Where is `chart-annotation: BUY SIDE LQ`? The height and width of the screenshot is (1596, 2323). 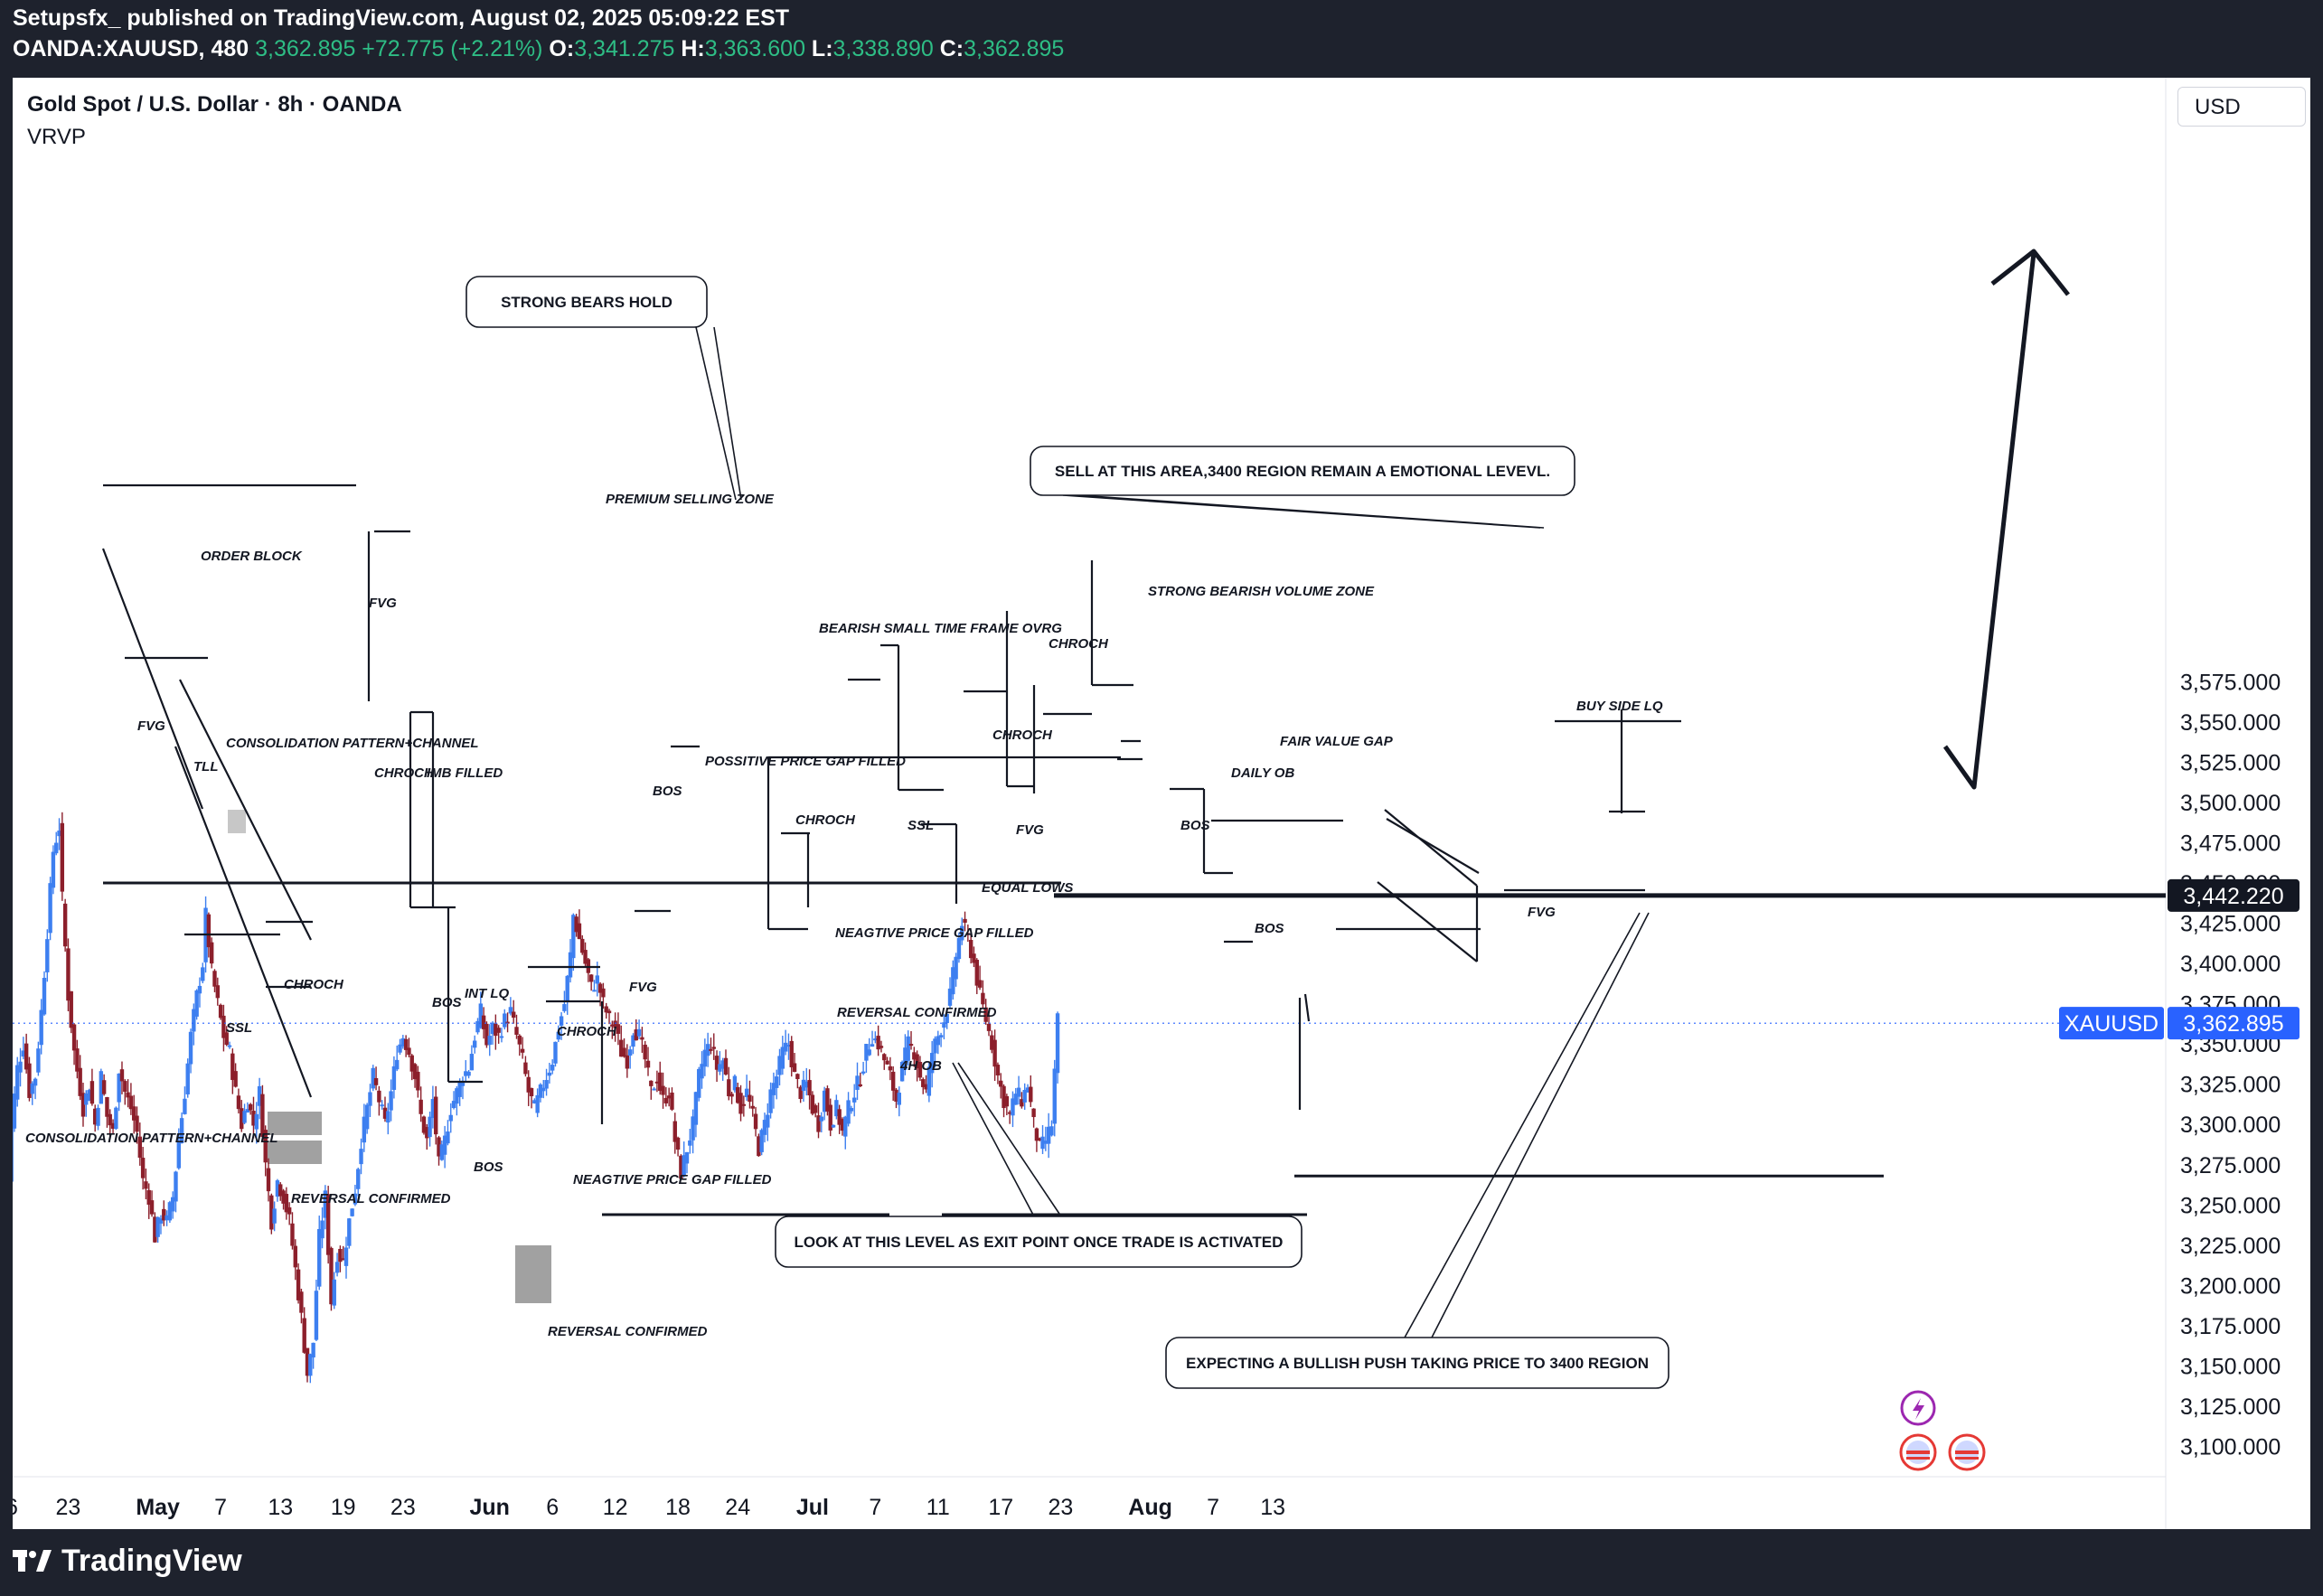 chart-annotation: BUY SIDE LQ is located at coordinates (1619, 706).